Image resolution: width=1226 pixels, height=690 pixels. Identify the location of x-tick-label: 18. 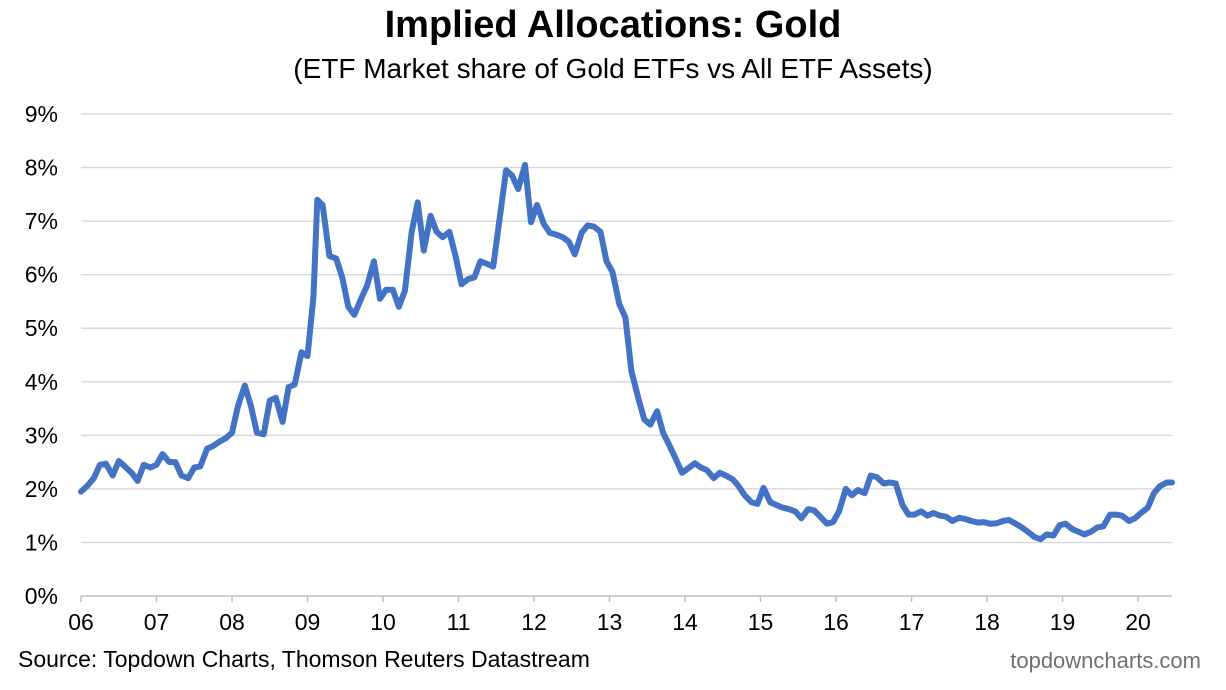
(987, 622).